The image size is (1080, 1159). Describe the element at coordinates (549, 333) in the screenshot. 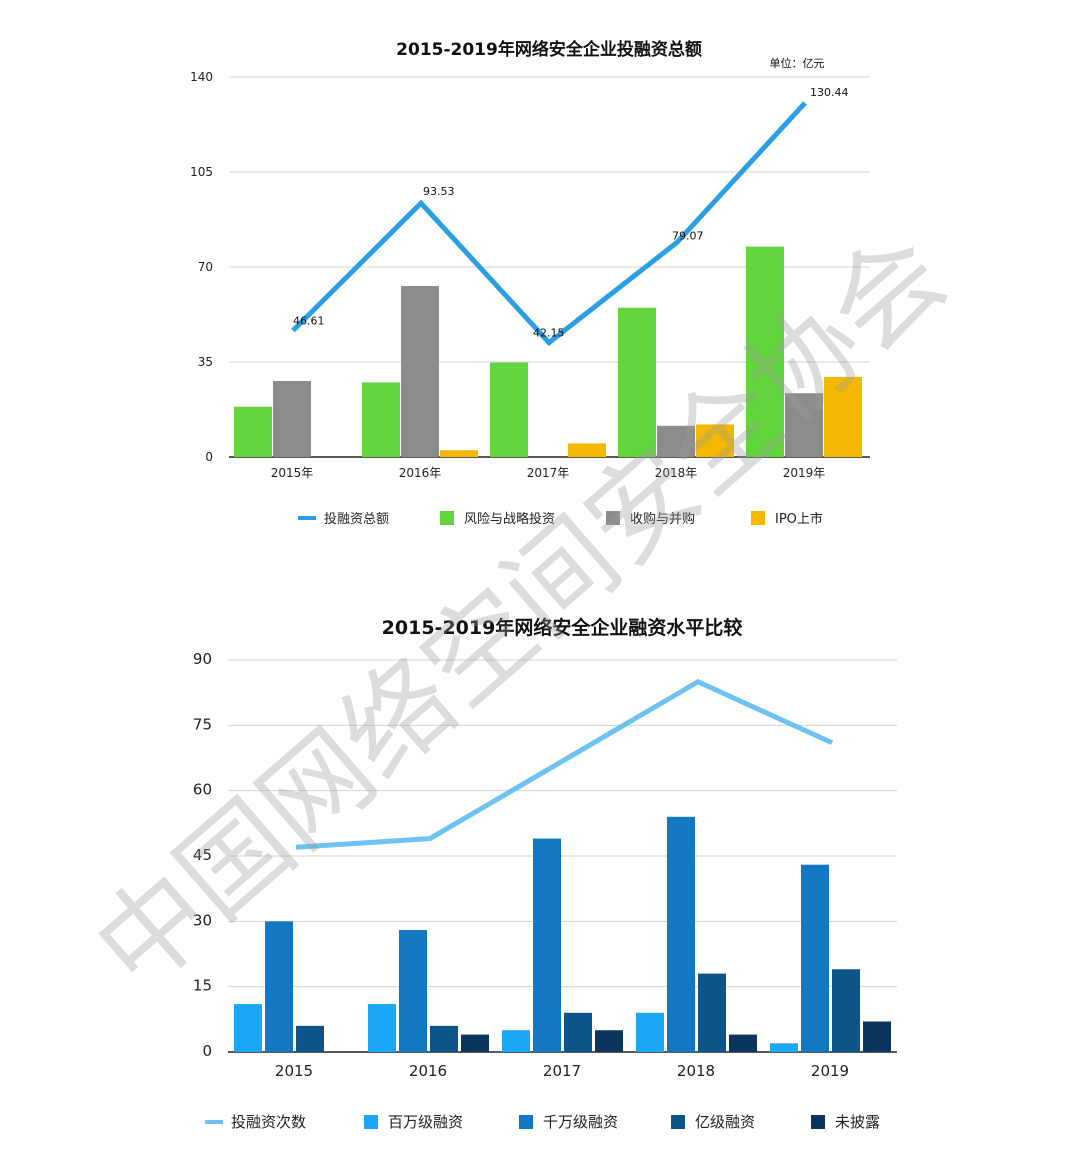

I see `data-label: 42.15` at that location.